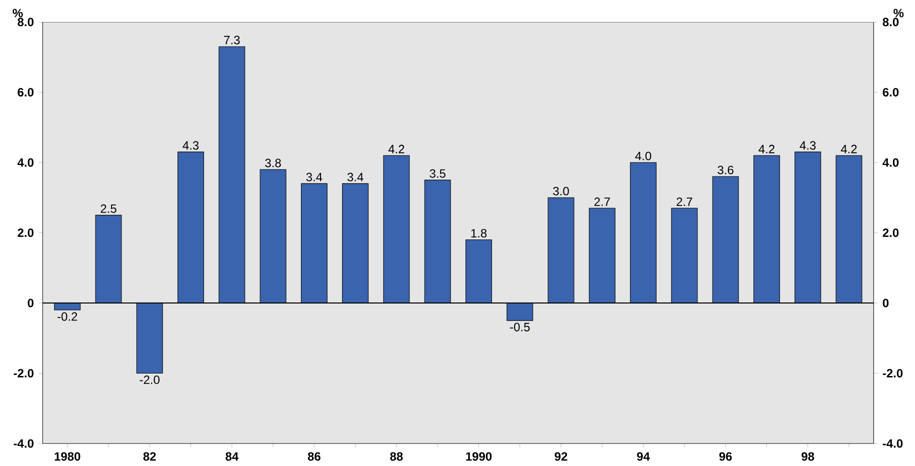 This screenshot has width=915, height=466. Describe the element at coordinates (232, 40) in the screenshot. I see `data-label: 7.3` at that location.